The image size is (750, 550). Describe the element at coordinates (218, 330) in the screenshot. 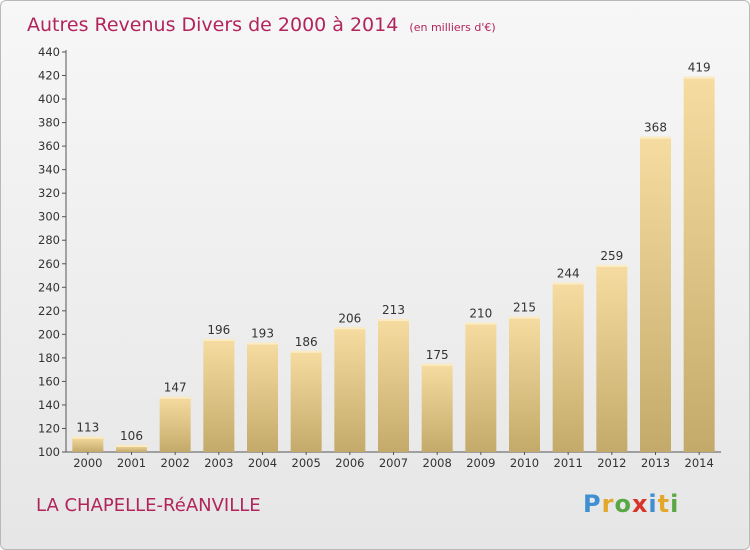

I see `value-label: 196` at that location.